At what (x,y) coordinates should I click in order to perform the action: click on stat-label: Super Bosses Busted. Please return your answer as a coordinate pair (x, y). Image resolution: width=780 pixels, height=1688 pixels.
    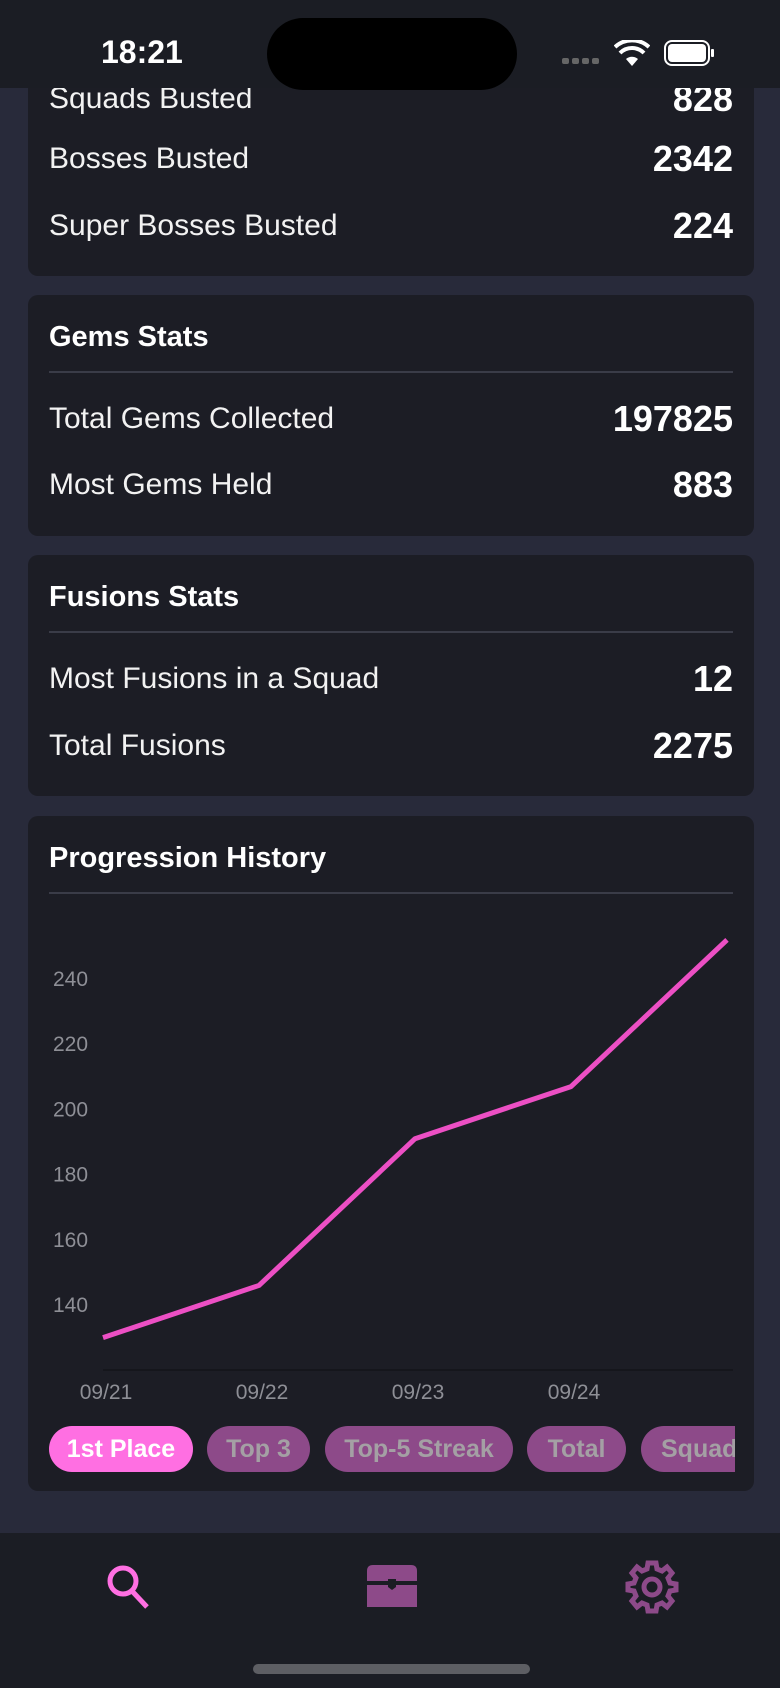
    Looking at the image, I should click on (193, 225).